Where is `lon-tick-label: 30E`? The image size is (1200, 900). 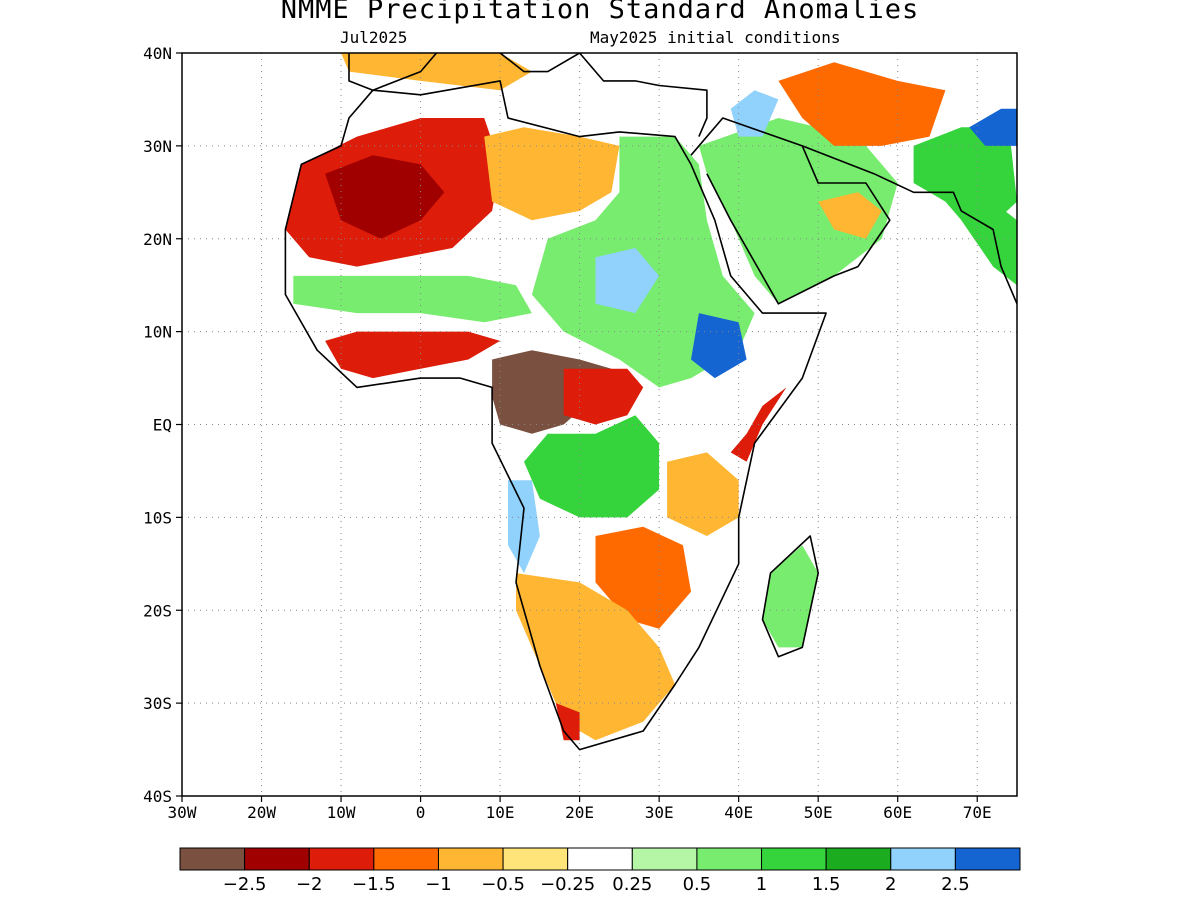 lon-tick-label: 30E is located at coordinates (659, 812).